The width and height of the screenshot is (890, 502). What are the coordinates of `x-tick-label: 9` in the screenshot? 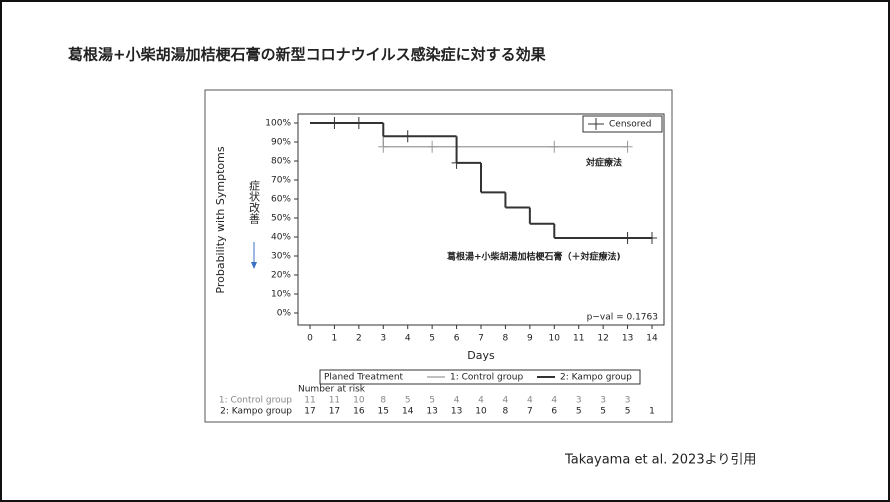 It's located at (530, 339).